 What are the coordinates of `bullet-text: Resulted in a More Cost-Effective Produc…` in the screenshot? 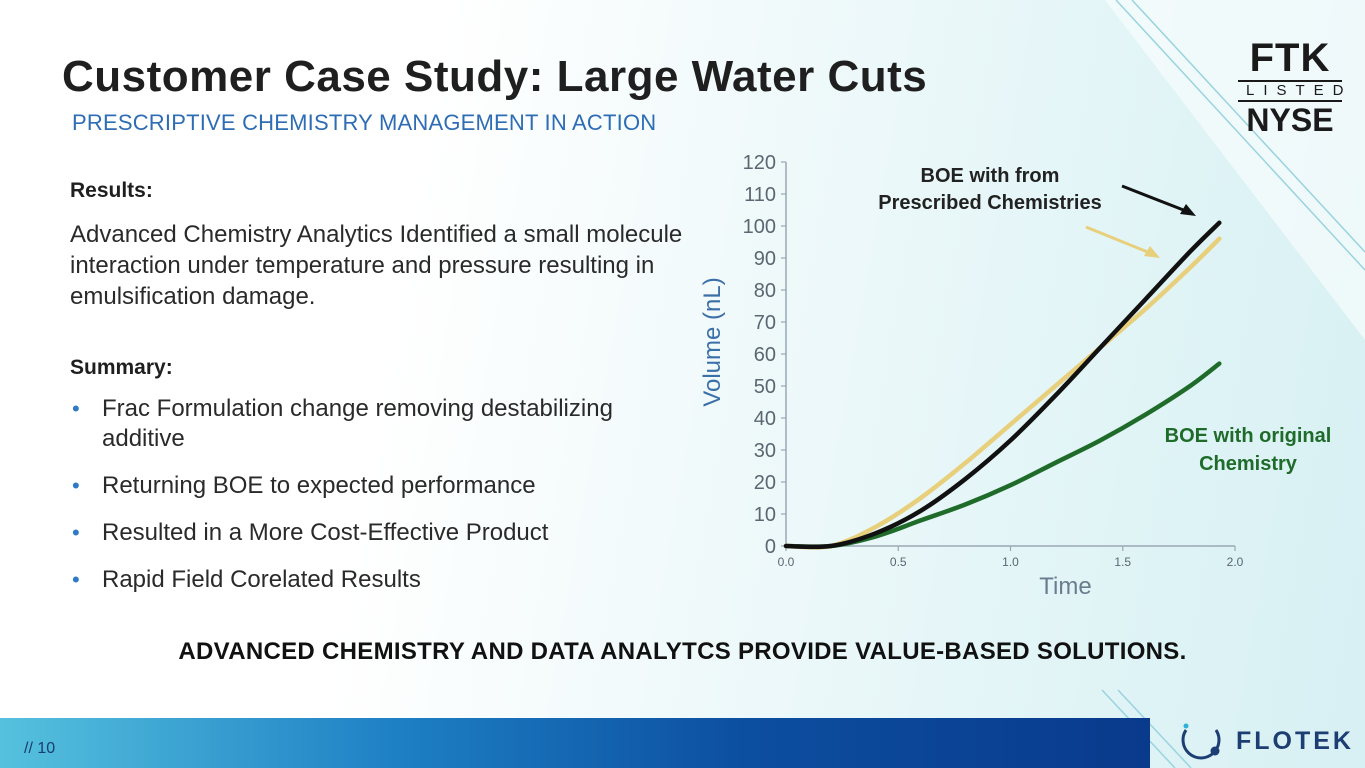 It's located at (325, 532).